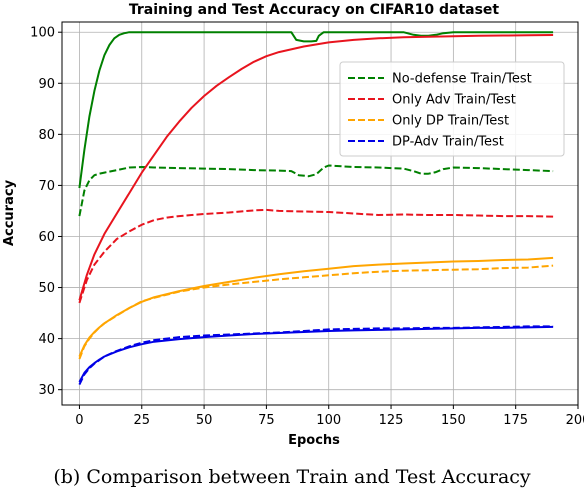  I want to click on legend-box, so click(452, 109).